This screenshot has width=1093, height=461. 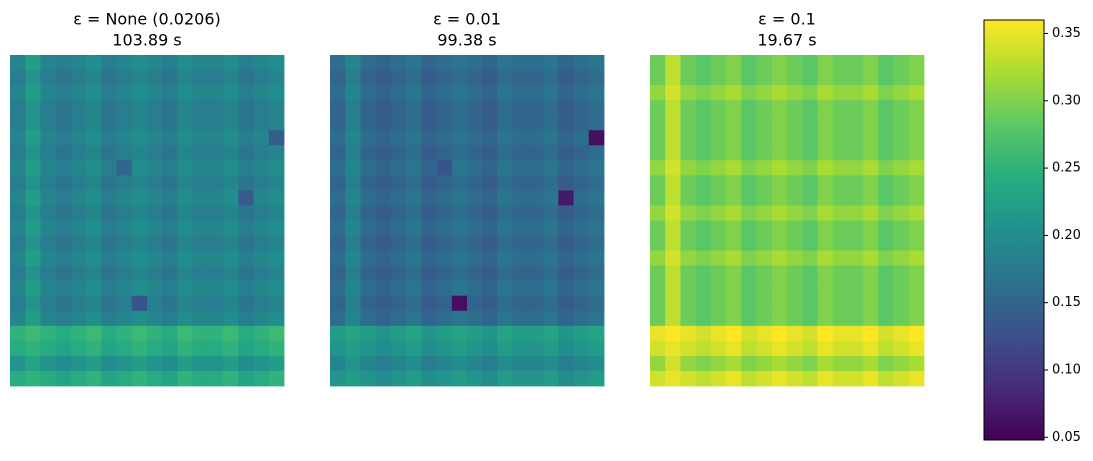 What do you see at coordinates (1066, 33) in the screenshot?
I see `colorbar-tick-label: 0.35` at bounding box center [1066, 33].